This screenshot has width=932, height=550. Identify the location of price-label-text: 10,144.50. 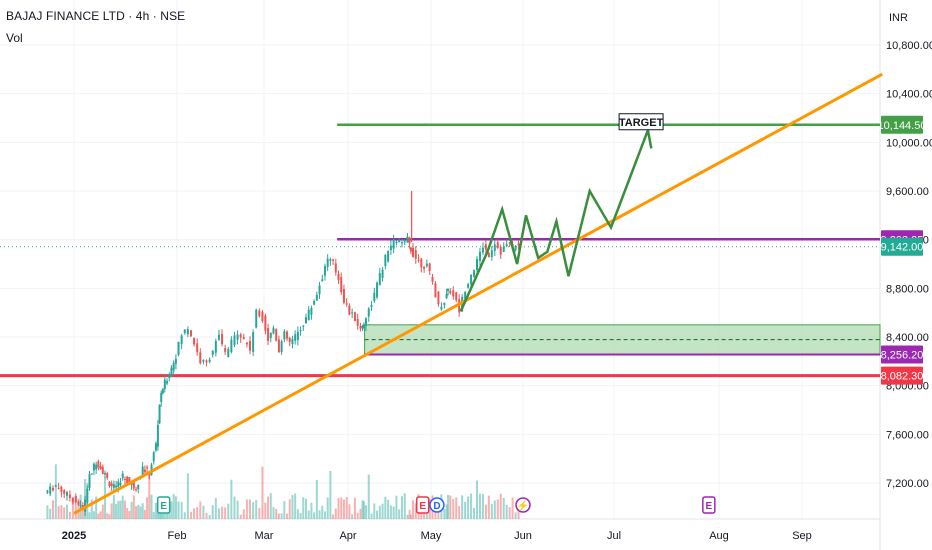
(902, 126).